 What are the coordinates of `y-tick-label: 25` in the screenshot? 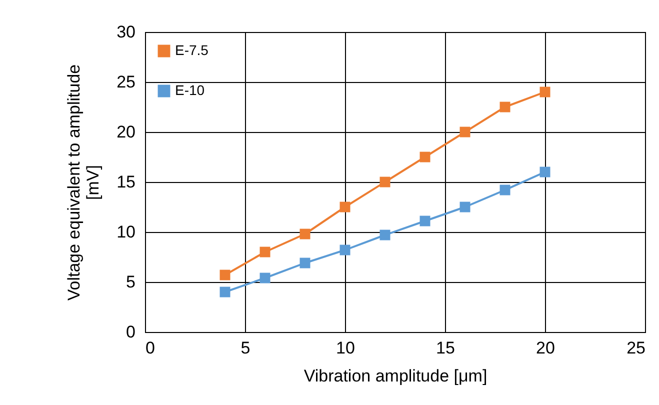 It's located at (126, 82).